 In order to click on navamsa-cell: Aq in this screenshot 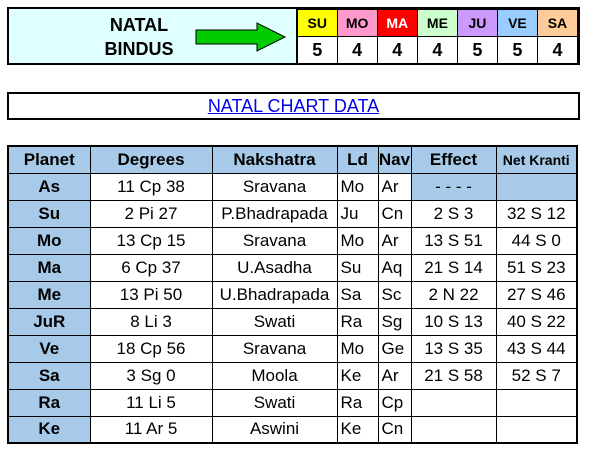, I will do `click(394, 267)`.